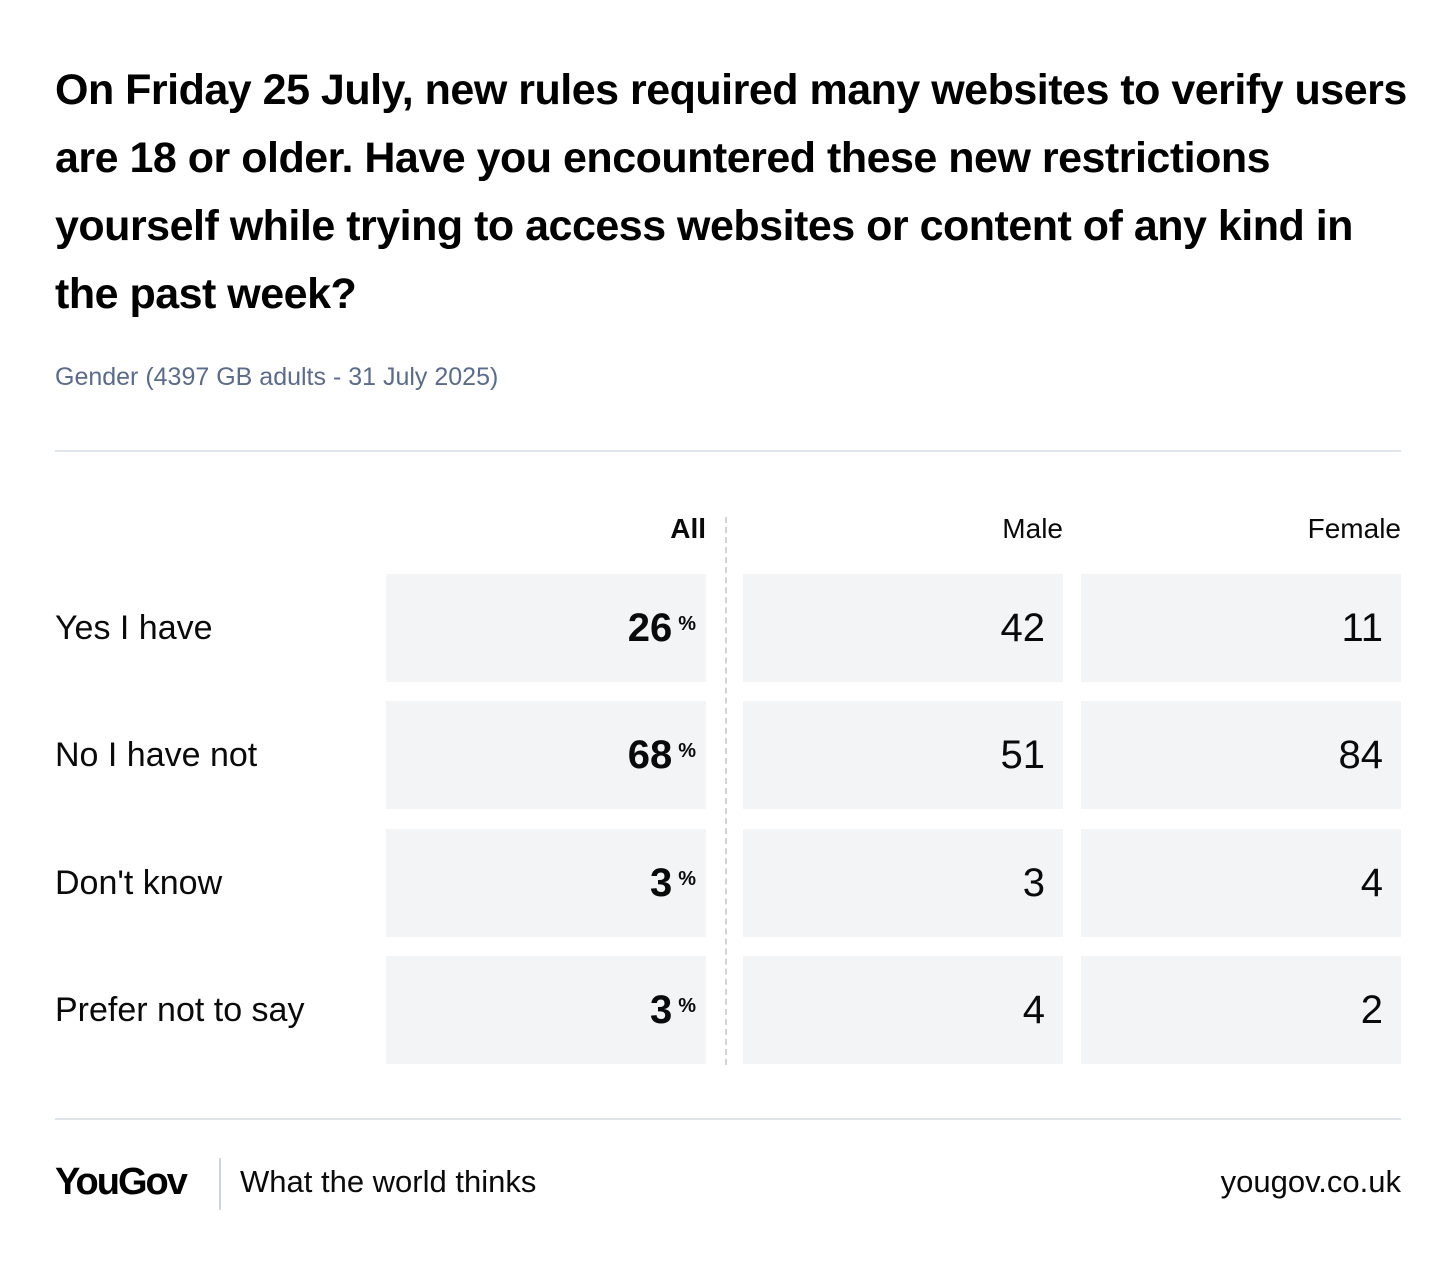 The height and width of the screenshot is (1265, 1456). Describe the element at coordinates (650, 627) in the screenshot. I see `cell-value: 26` at that location.